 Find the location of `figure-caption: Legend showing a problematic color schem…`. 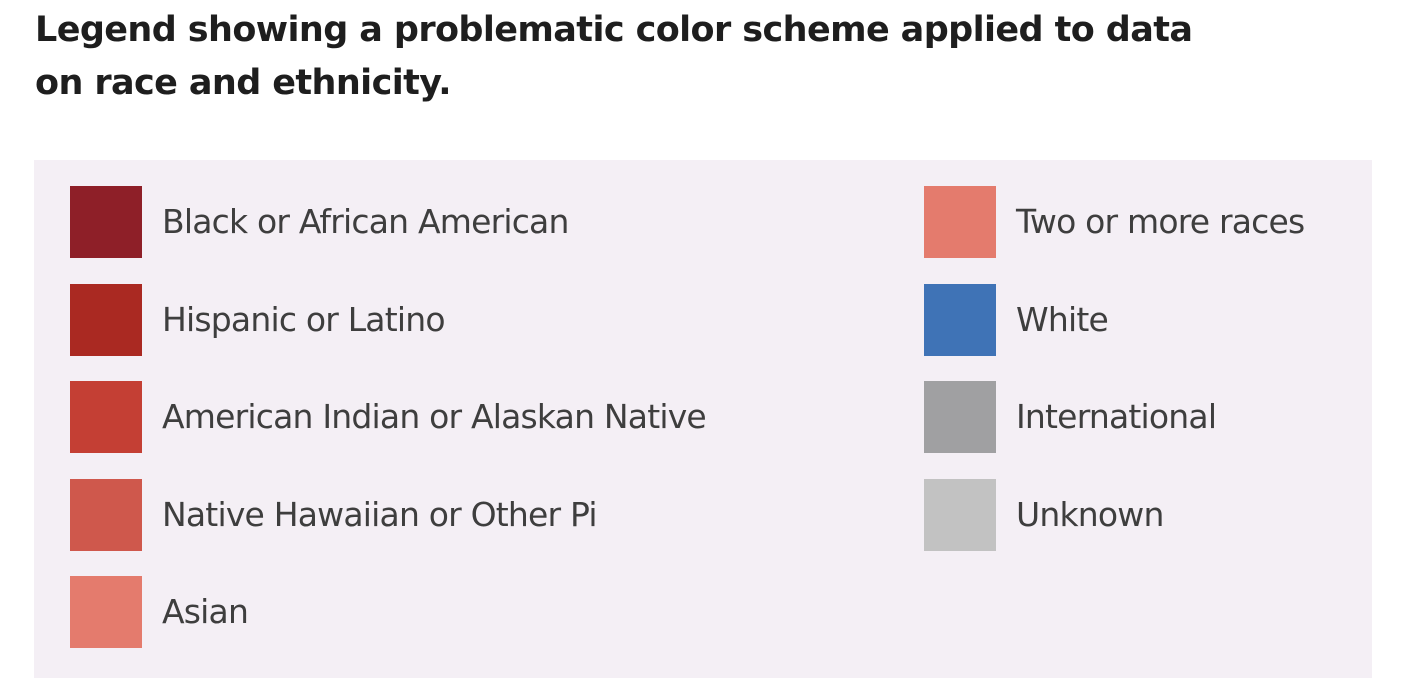

figure-caption: Legend showing a problematic color schem… is located at coordinates (614, 56).